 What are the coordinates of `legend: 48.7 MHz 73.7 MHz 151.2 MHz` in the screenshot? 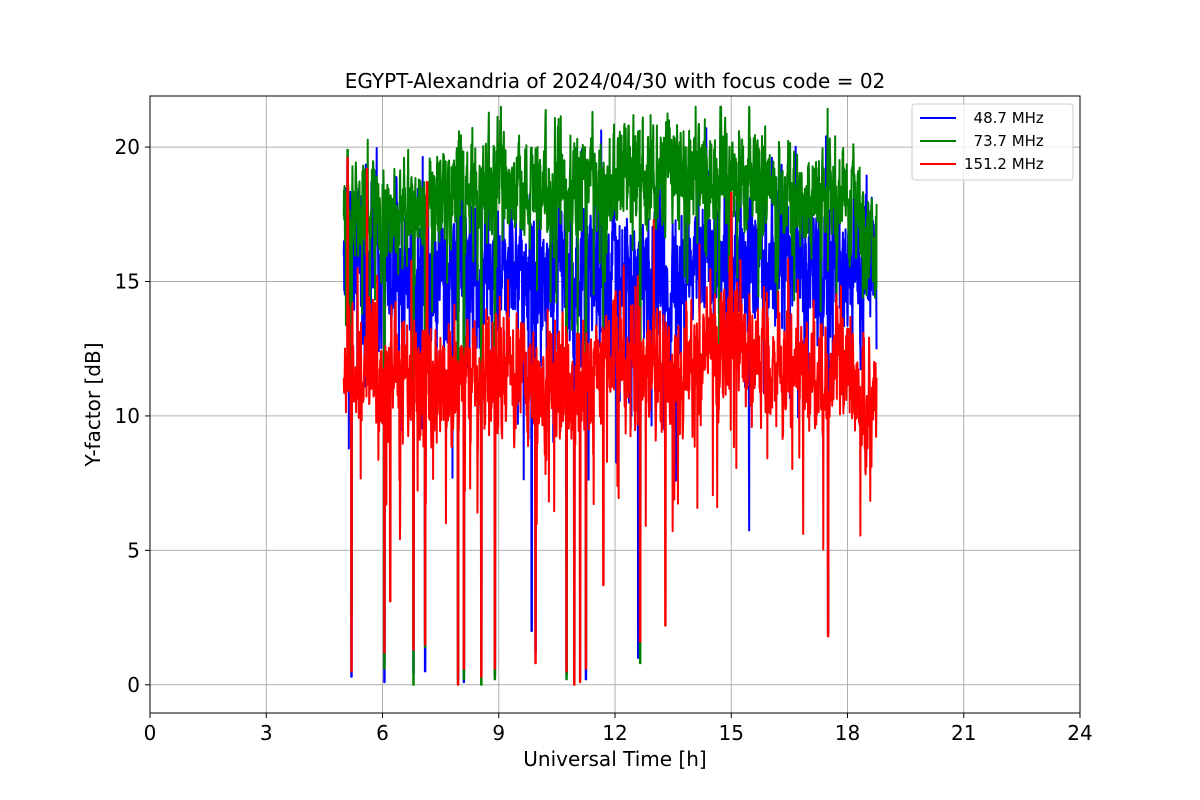 It's located at (992, 142).